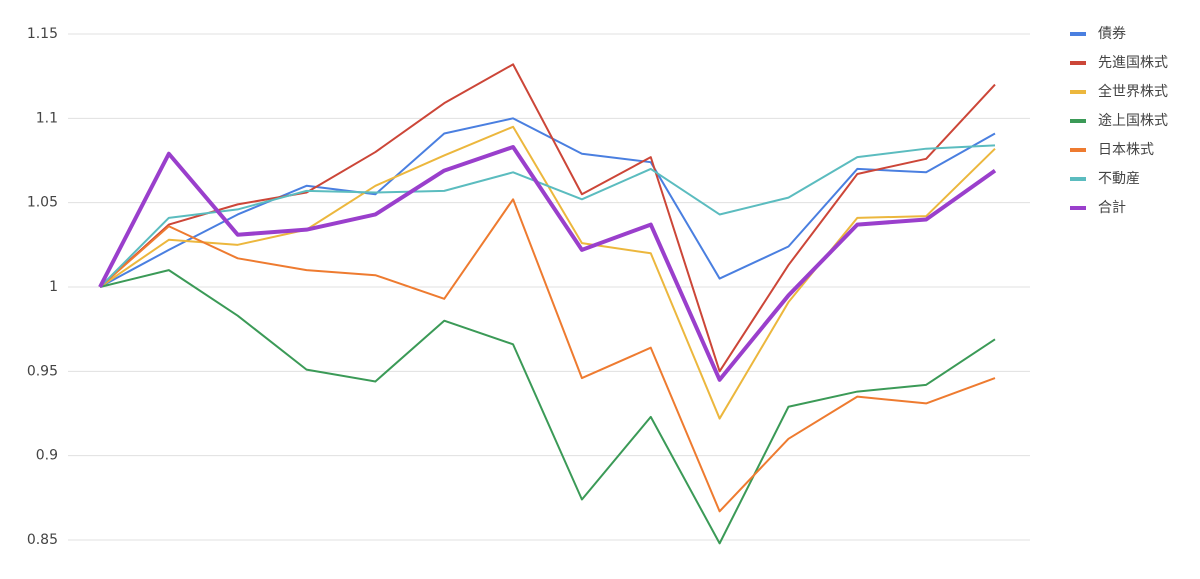 The height and width of the screenshot is (579, 1200). What do you see at coordinates (42, 540) in the screenshot?
I see `y-tick-label: 0.85` at bounding box center [42, 540].